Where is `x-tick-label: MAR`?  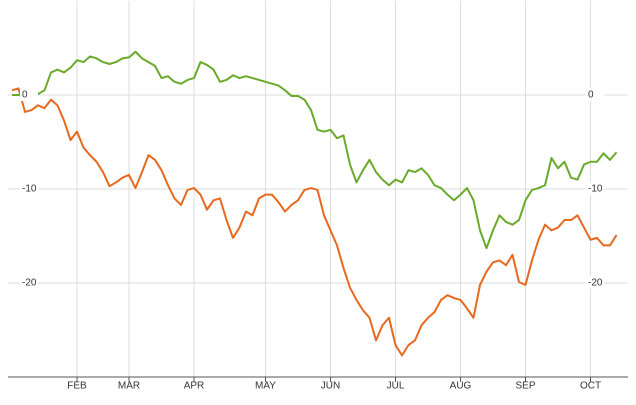
x-tick-label: MAR is located at coordinates (129, 386).